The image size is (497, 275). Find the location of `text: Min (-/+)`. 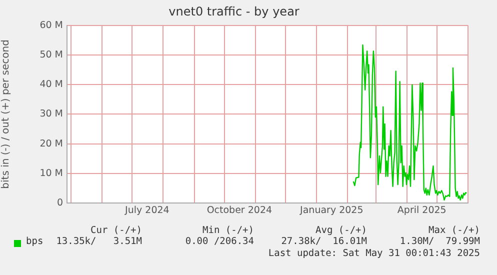

text: Min (-/+) is located at coordinates (228, 230).